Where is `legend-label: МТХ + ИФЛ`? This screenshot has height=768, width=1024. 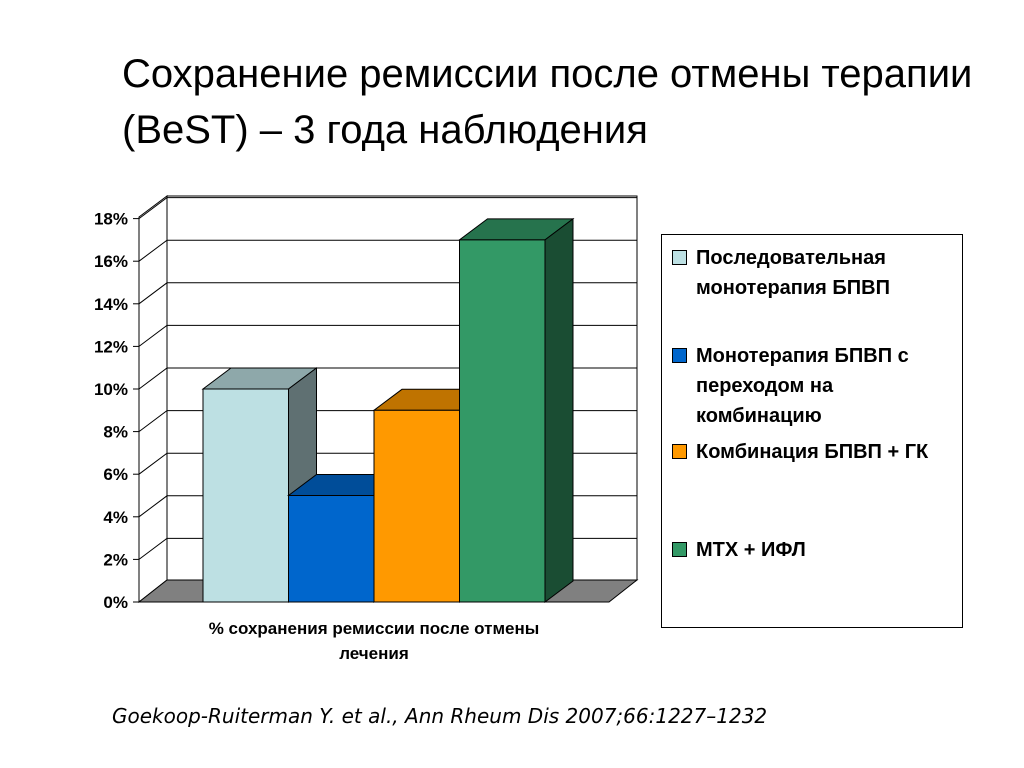 legend-label: МТХ + ИФЛ is located at coordinates (751, 550).